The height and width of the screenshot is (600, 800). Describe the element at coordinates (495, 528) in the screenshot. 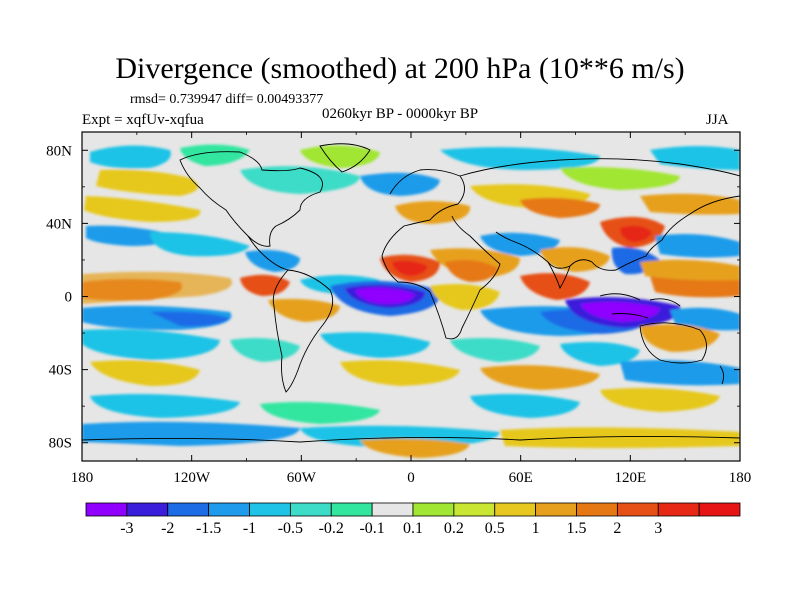

I see `colorbar-label: 0.5` at that location.